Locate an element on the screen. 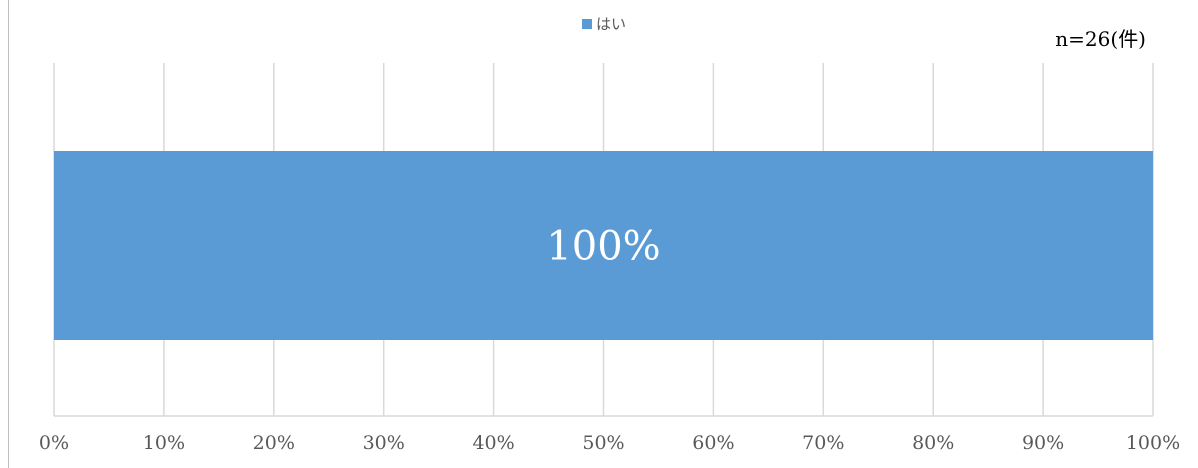 Image resolution: width=1198 pixels, height=468 pixels. x-tick-label-60: 60% is located at coordinates (713, 443).